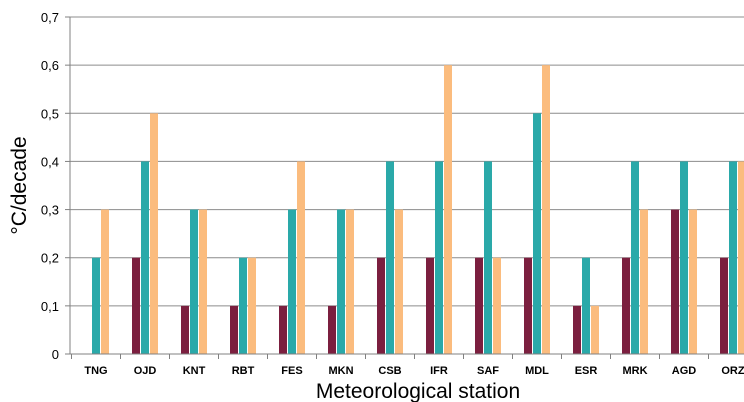 The height and width of the screenshot is (402, 744). Describe the element at coordinates (430, 305) in the screenshot. I see `bar-ifr-s1` at that location.